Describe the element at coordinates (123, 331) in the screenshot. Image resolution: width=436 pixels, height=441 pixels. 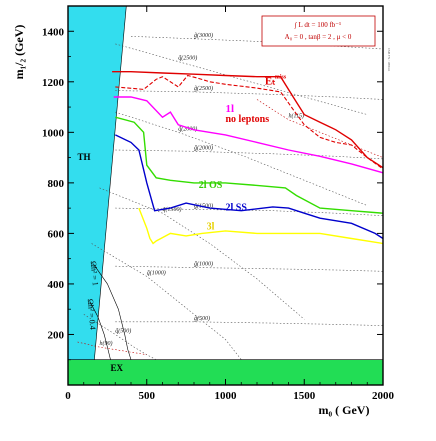
I see `contour-label-q-500-10: q̃(500)` at that location.